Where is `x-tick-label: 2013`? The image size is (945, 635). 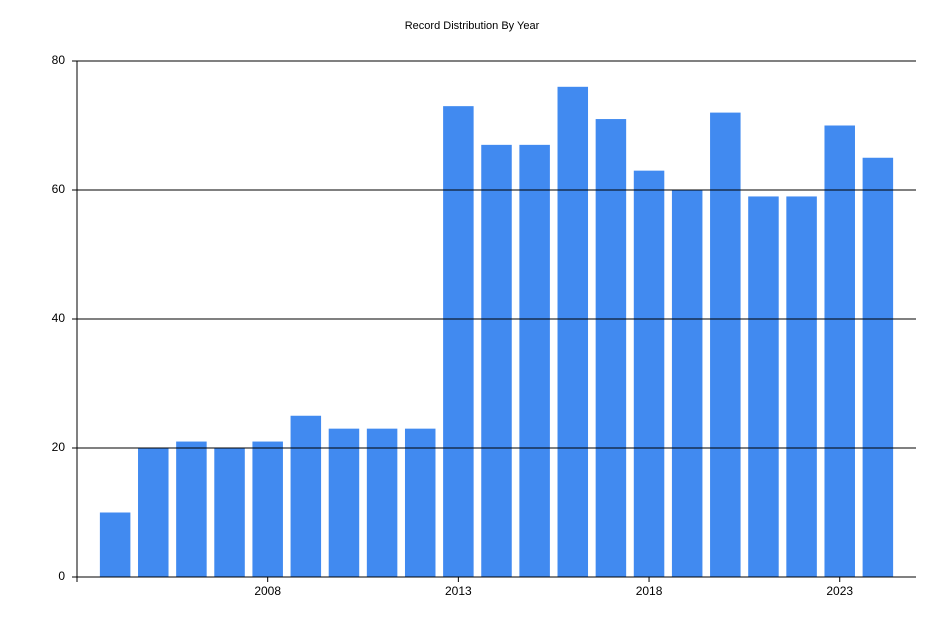
x-tick-label: 2013 is located at coordinates (458, 591).